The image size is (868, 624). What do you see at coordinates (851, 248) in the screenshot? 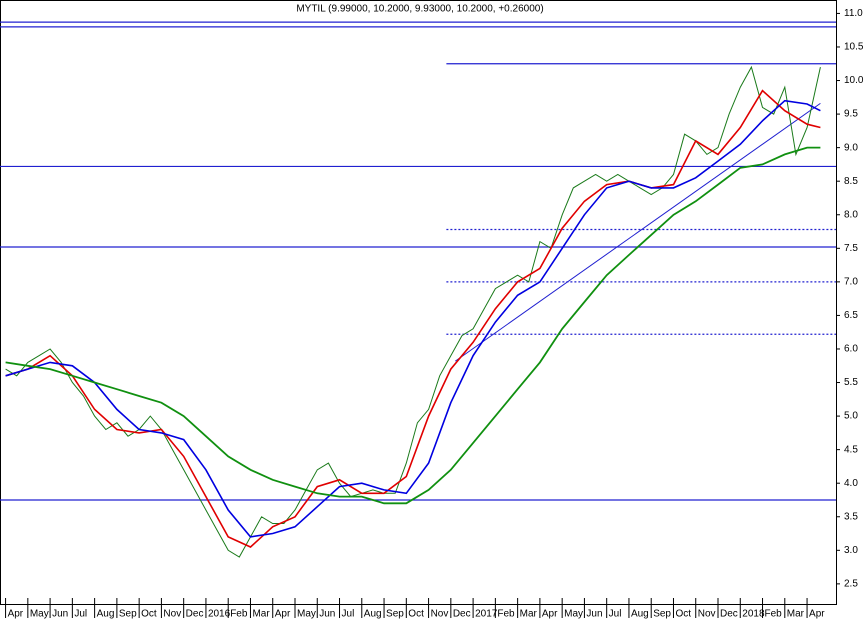
I see `y-tick-label: 7.5` at bounding box center [851, 248].